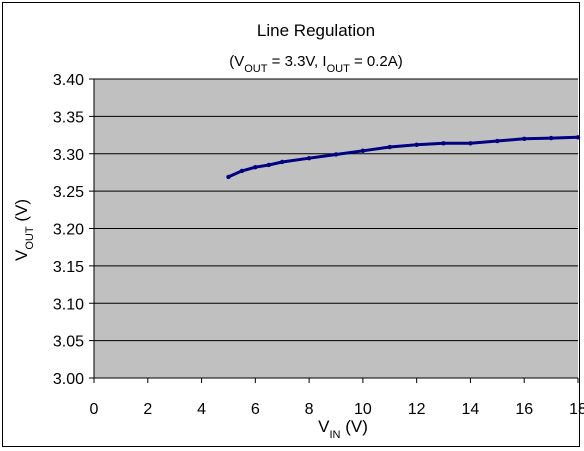 The height and width of the screenshot is (451, 584). Describe the element at coordinates (201, 409) in the screenshot. I see `x-tick-label: 4` at that location.